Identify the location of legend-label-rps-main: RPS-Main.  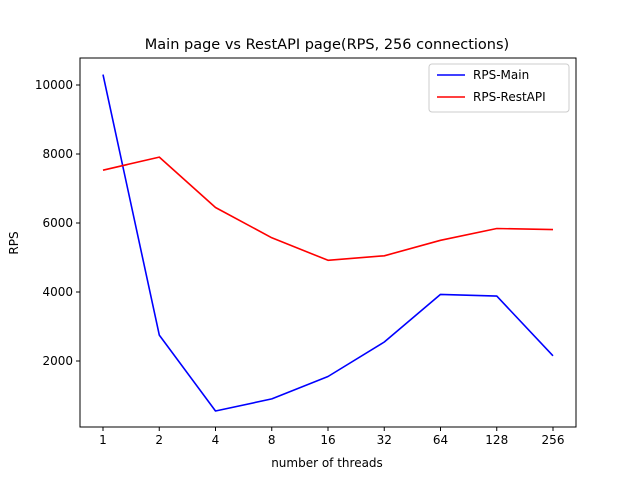
(501, 75).